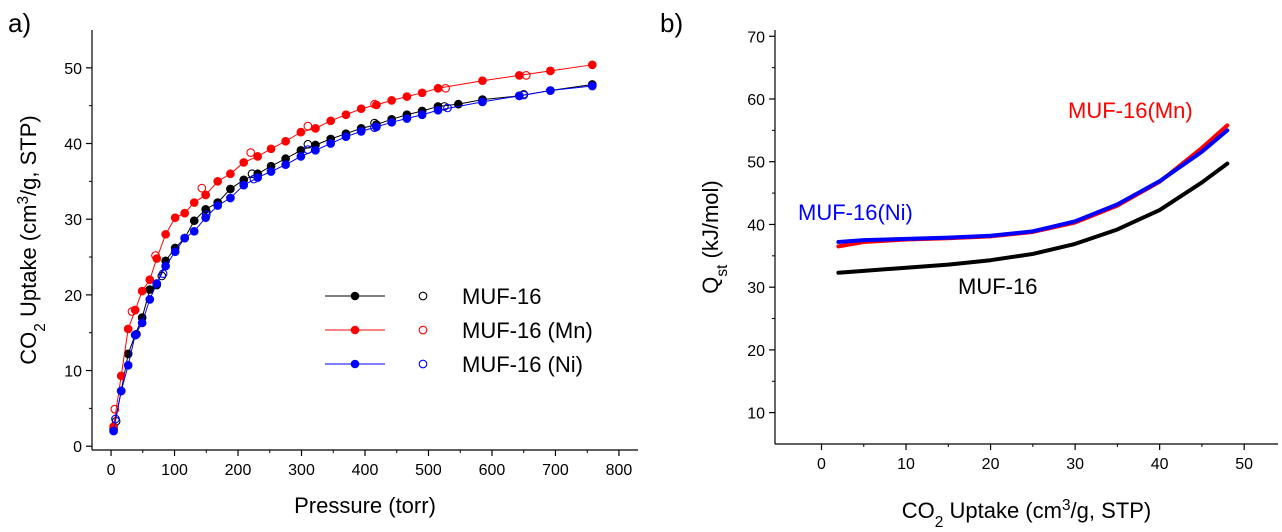 The image size is (1282, 532). Describe the element at coordinates (32, 239) in the screenshot. I see `panel-a-y-axis-title: CO2 Uptake (cm3/g, STP)` at that location.